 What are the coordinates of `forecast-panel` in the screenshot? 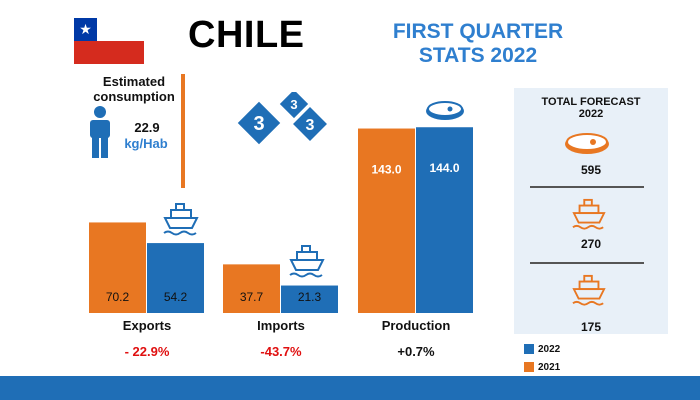 It's located at (591, 211).